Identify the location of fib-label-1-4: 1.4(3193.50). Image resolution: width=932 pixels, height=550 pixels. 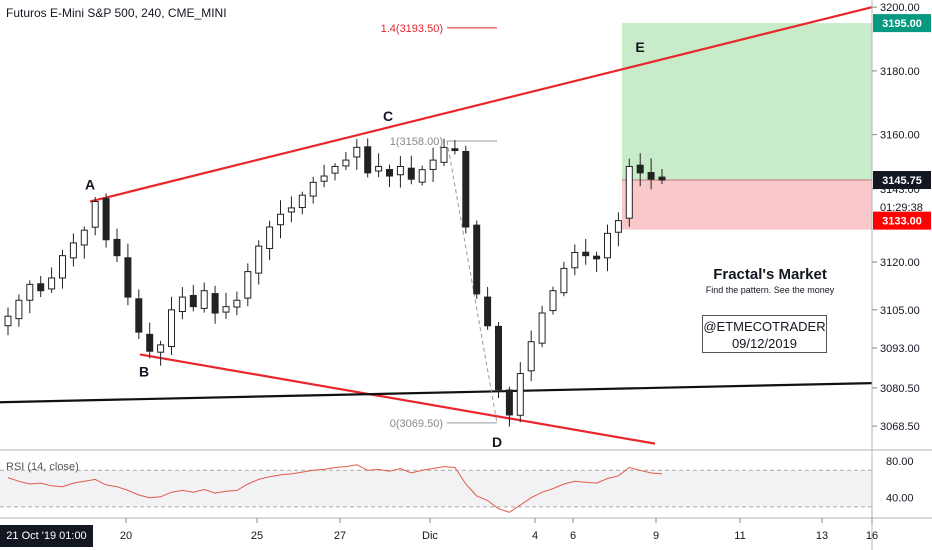
(412, 29).